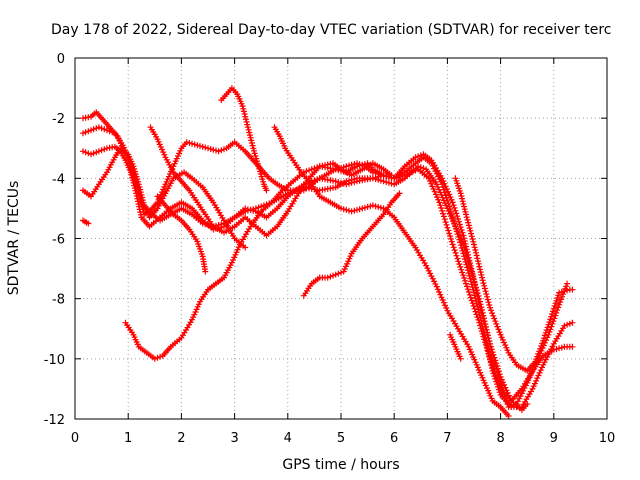 The image size is (640, 480). Describe the element at coordinates (58, 240) in the screenshot. I see `y-tick-label-3: -6` at that location.